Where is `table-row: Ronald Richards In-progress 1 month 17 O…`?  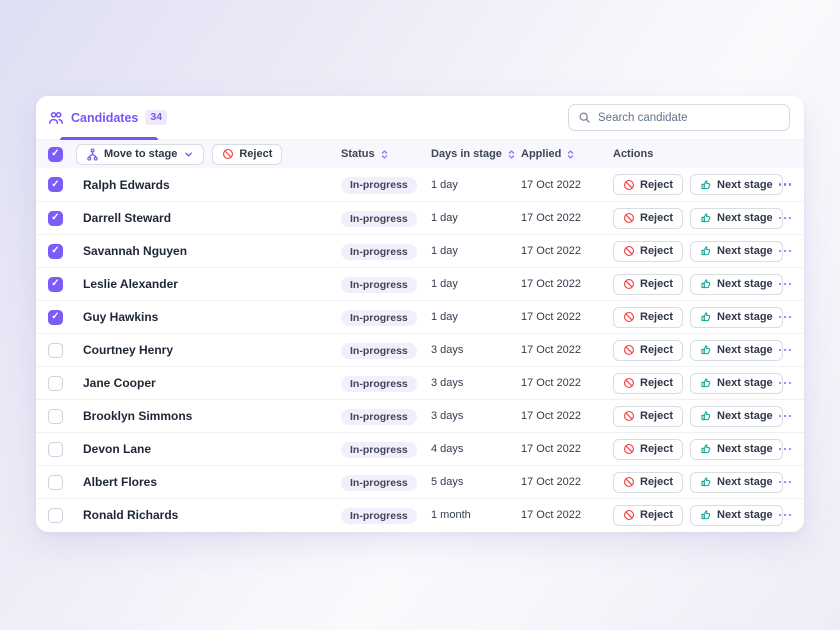 table-row: Ronald Richards In-progress 1 month 17 O… is located at coordinates (420, 514).